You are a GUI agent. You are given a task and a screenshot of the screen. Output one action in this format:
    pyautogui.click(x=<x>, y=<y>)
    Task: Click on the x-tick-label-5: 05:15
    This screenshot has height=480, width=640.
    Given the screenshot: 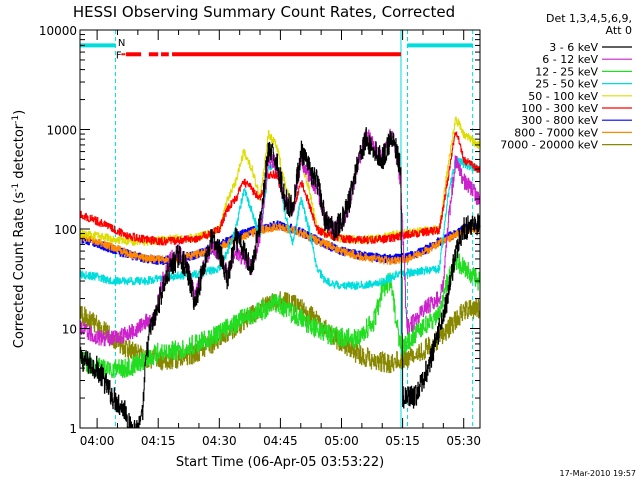 What is the action you would take?
    pyautogui.click(x=402, y=441)
    